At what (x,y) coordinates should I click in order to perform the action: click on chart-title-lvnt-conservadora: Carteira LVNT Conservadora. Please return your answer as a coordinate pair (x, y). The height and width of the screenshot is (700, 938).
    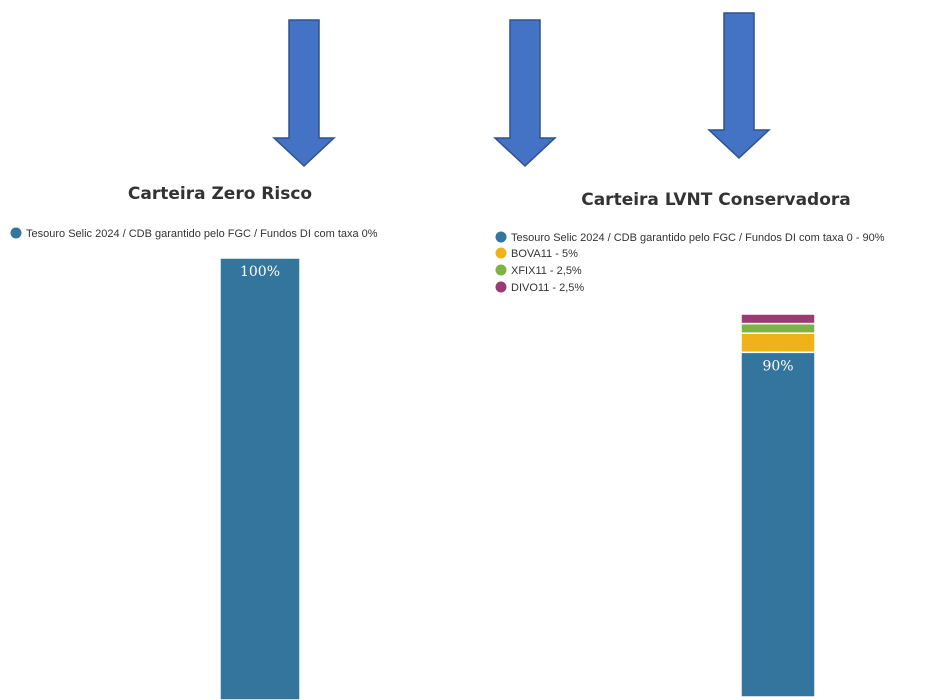
    Looking at the image, I should click on (716, 200).